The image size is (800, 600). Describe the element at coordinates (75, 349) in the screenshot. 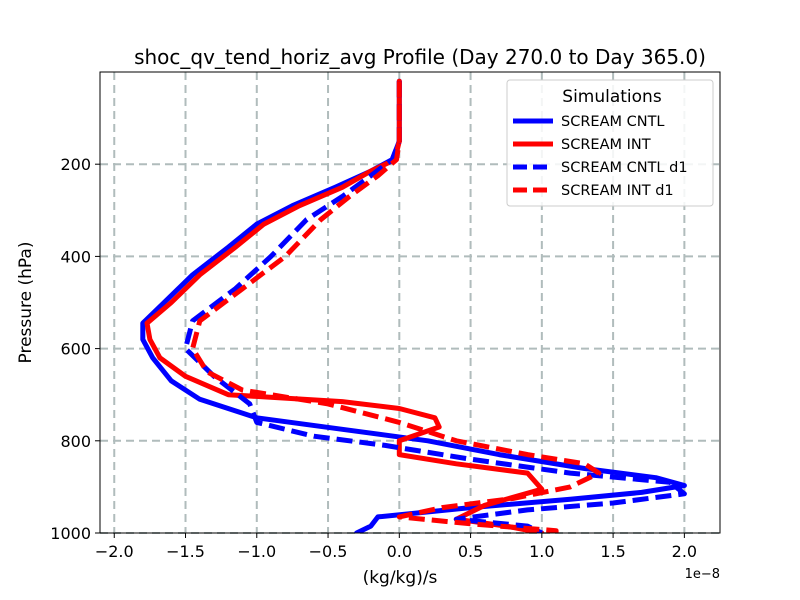

I see `y-tick-label: 600` at that location.